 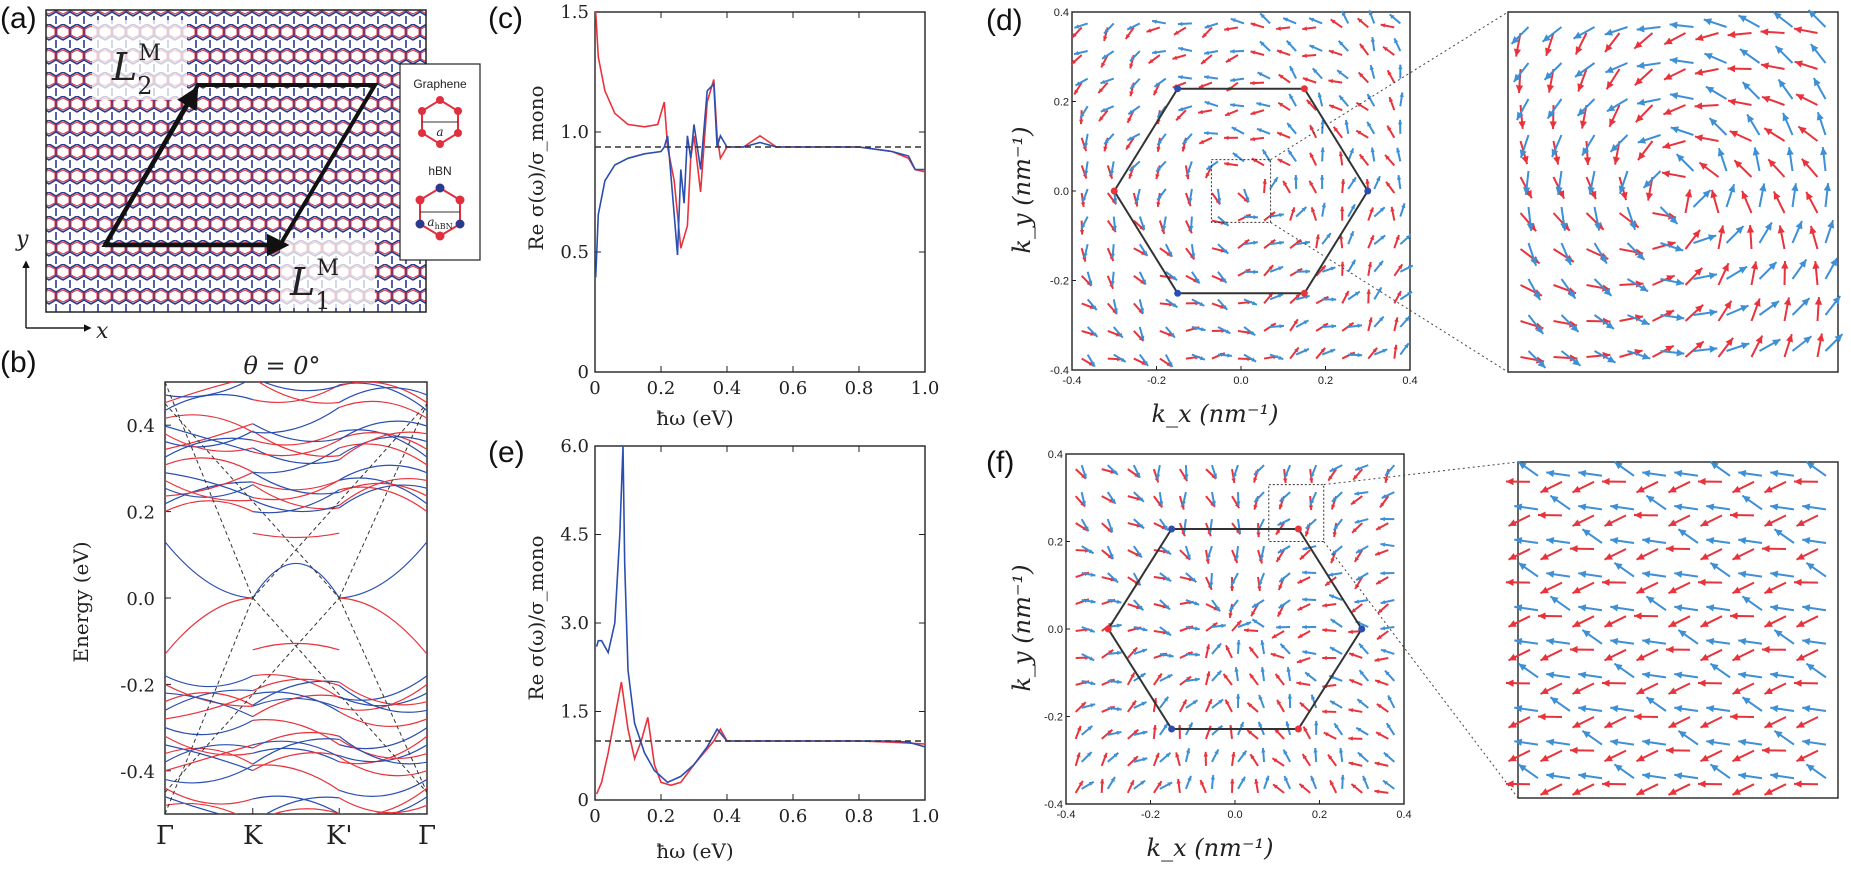 I want to click on x-tick-label: 0.0, so click(x=1240, y=381).